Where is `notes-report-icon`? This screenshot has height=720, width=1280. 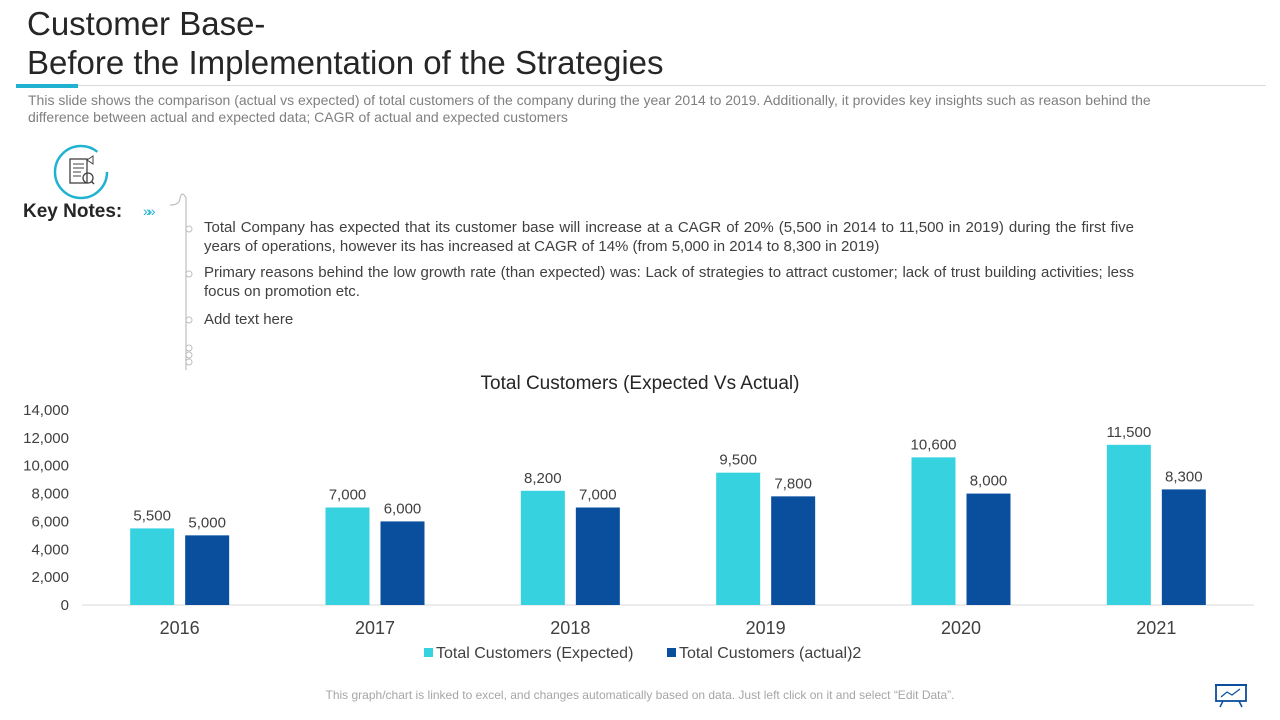 notes-report-icon is located at coordinates (81, 172).